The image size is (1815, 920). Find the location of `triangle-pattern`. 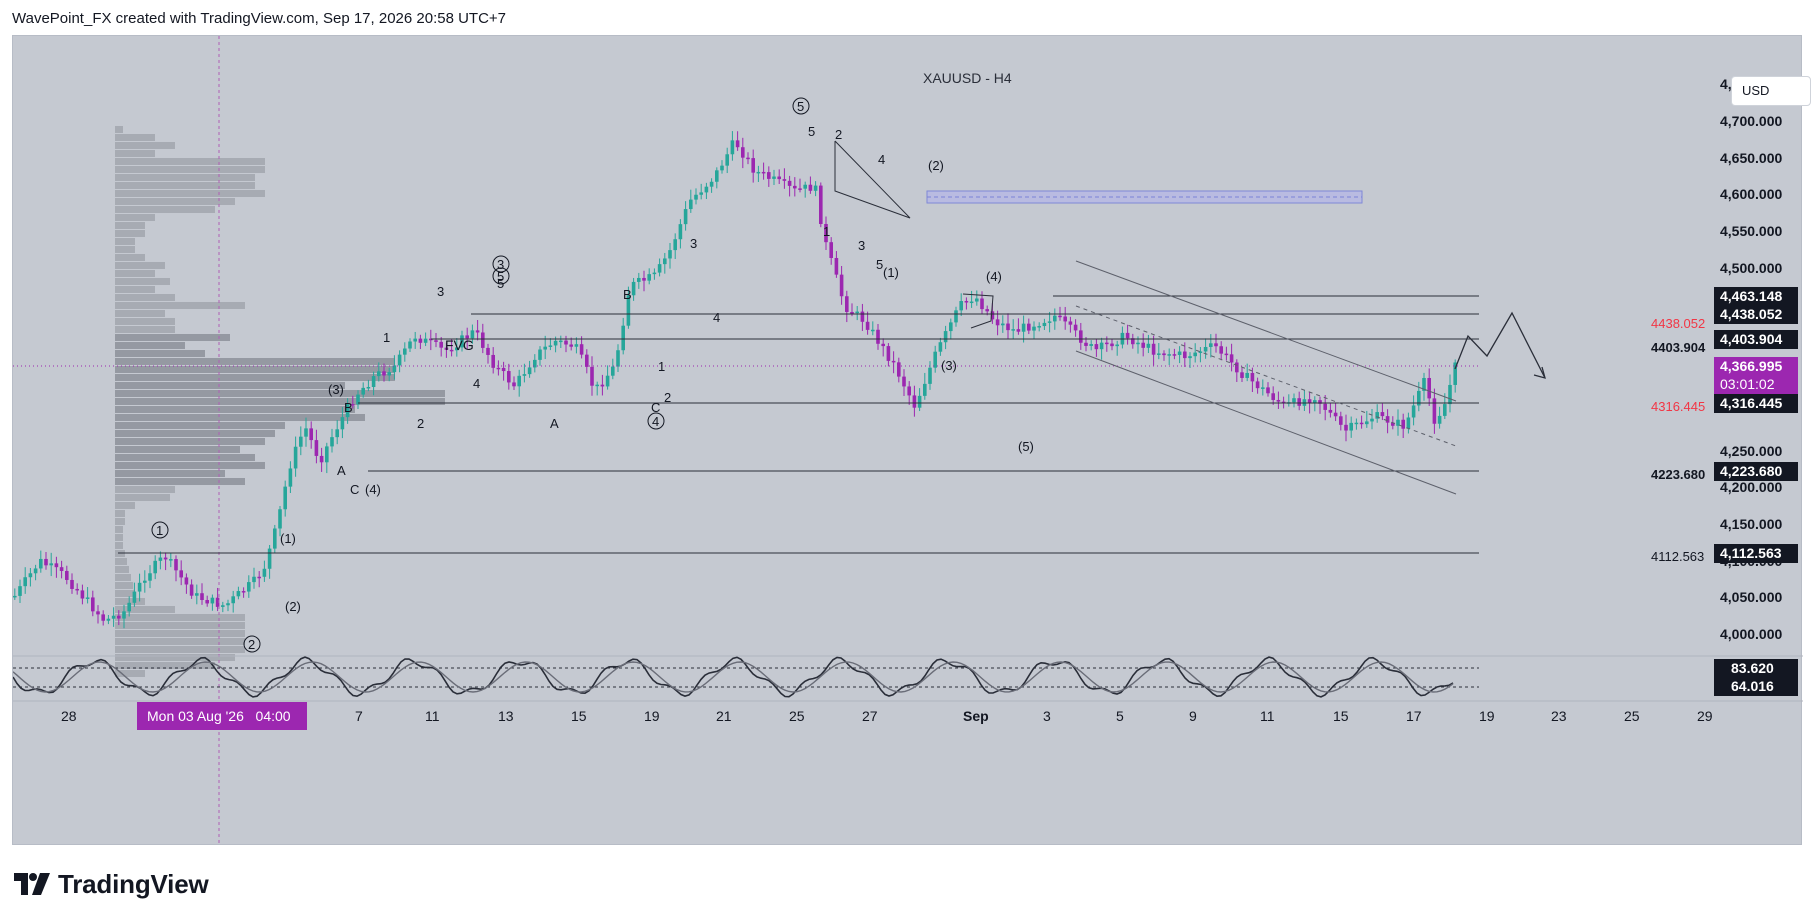

triangle-pattern is located at coordinates (872, 179).